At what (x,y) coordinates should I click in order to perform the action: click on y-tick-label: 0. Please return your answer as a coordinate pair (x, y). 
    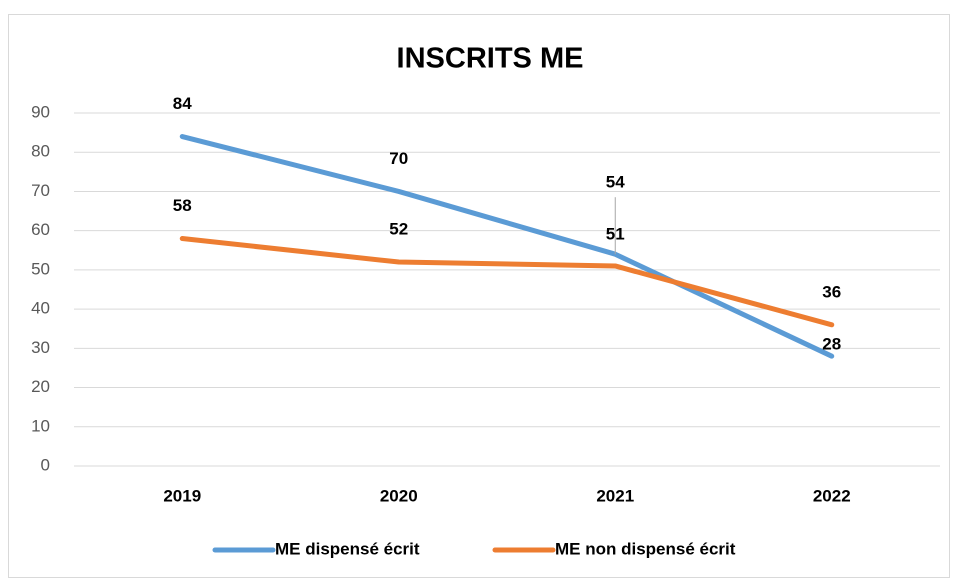
    Looking at the image, I should click on (45, 464).